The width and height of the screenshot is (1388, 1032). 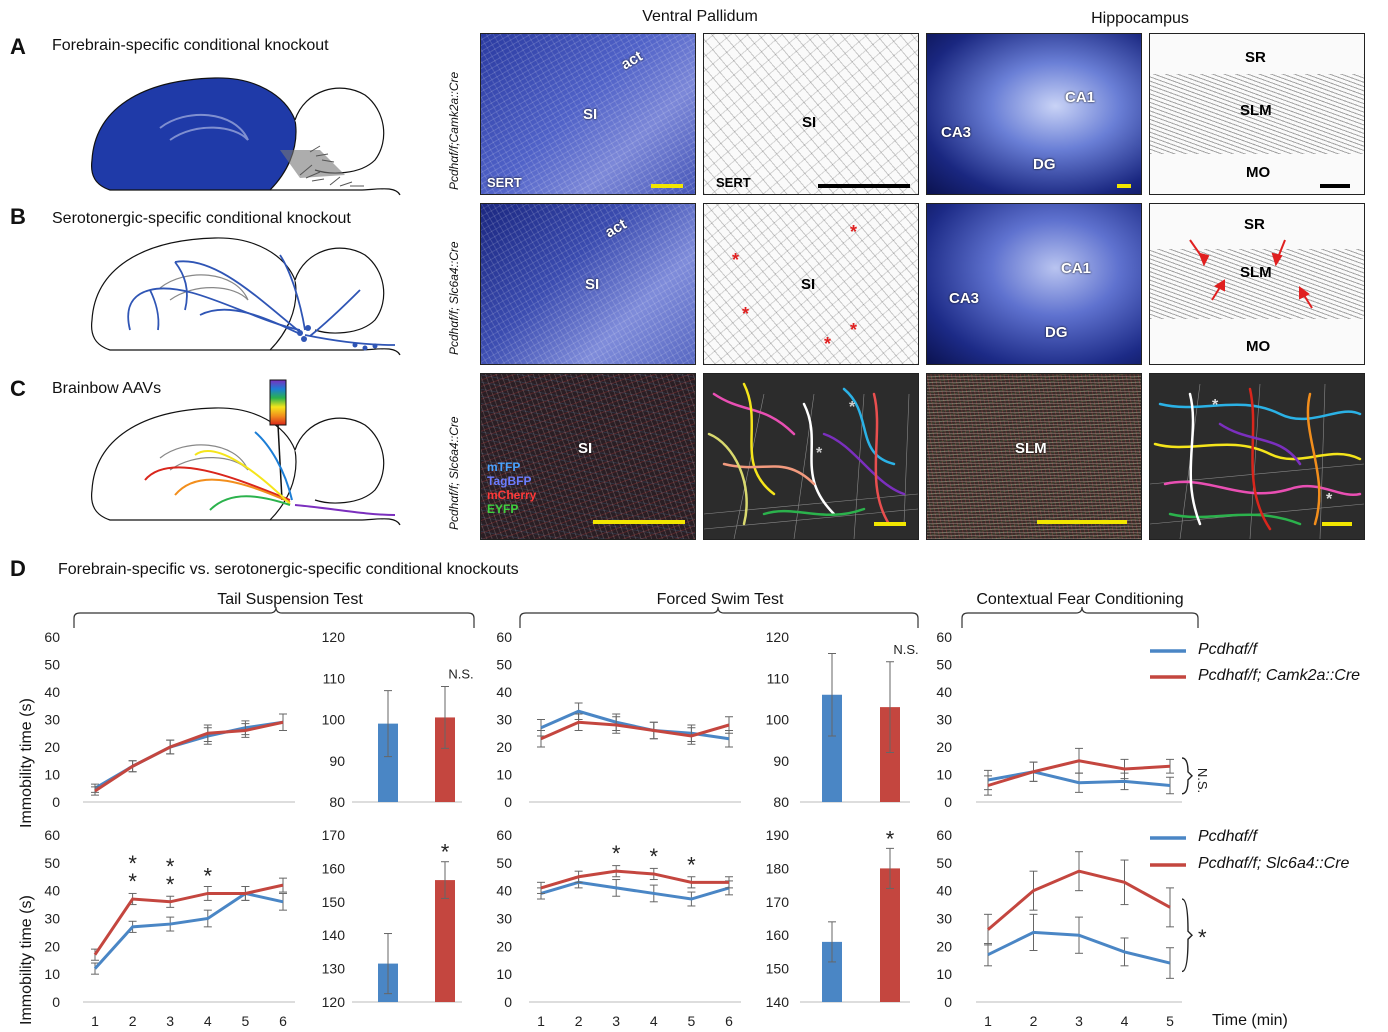 I want to click on brace-fst, so click(x=719, y=617).